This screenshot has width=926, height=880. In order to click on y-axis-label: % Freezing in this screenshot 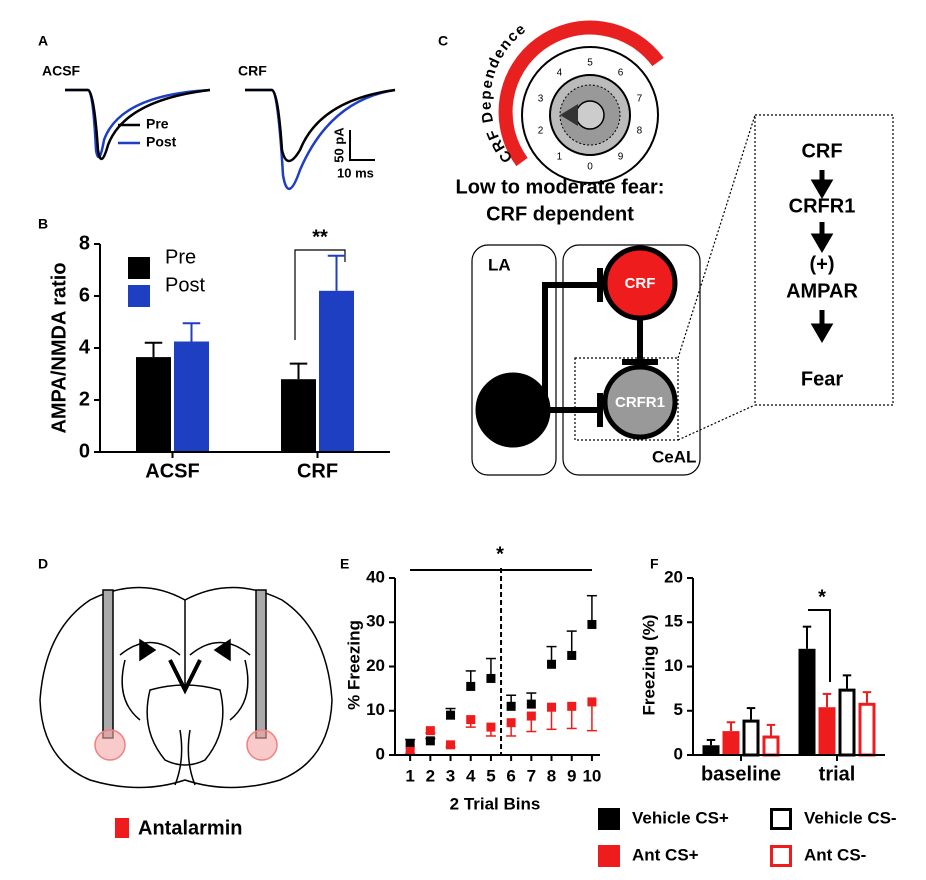, I will do `click(353, 665)`.